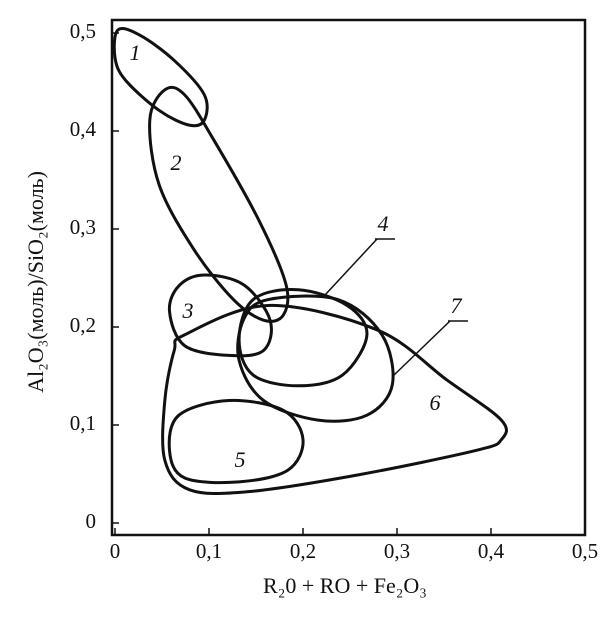  Describe the element at coordinates (176, 162) in the screenshot. I see `region-label: 2` at that location.